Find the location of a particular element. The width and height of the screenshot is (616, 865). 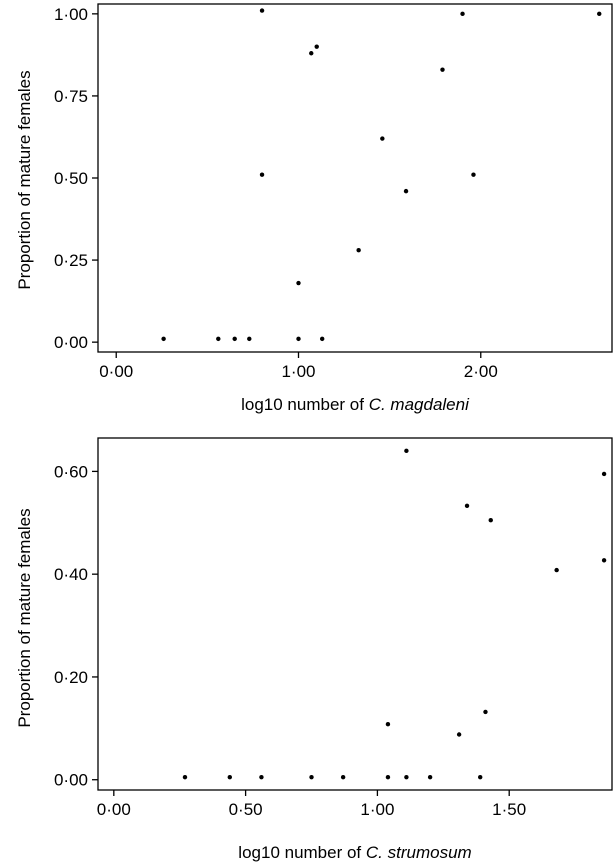

y-tick-label: 1·00 is located at coordinates (71, 14).